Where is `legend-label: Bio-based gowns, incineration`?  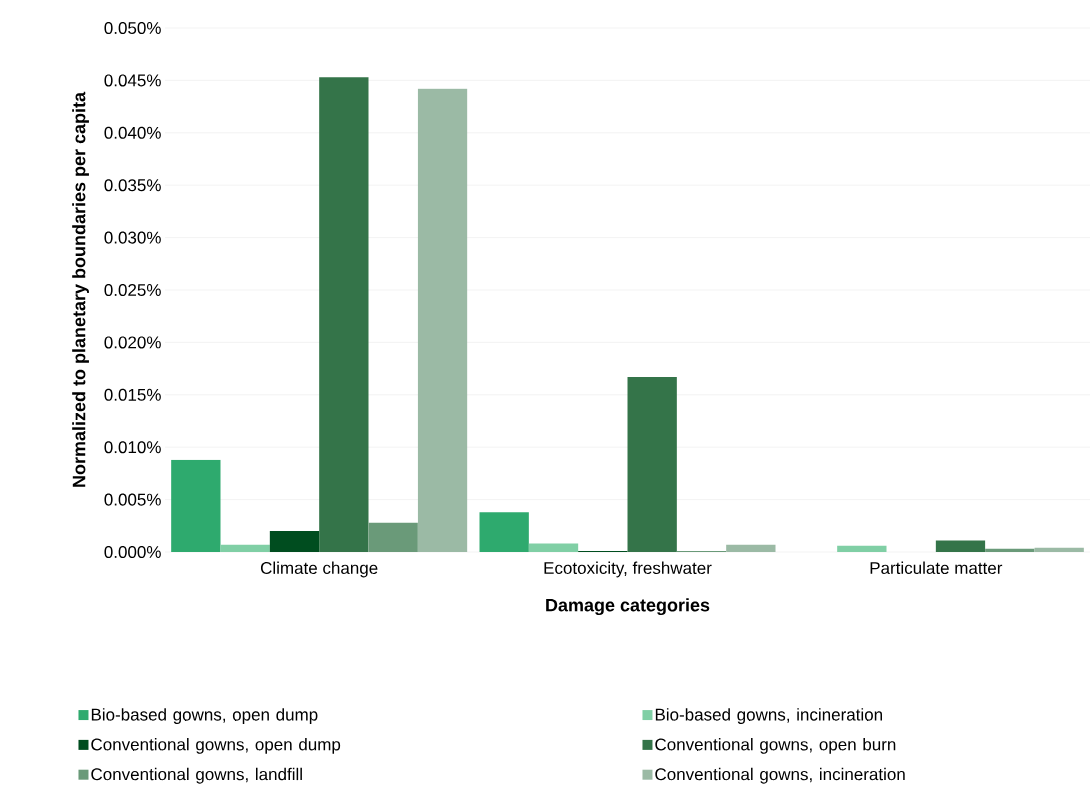
legend-label: Bio-based gowns, incineration is located at coordinates (768, 716).